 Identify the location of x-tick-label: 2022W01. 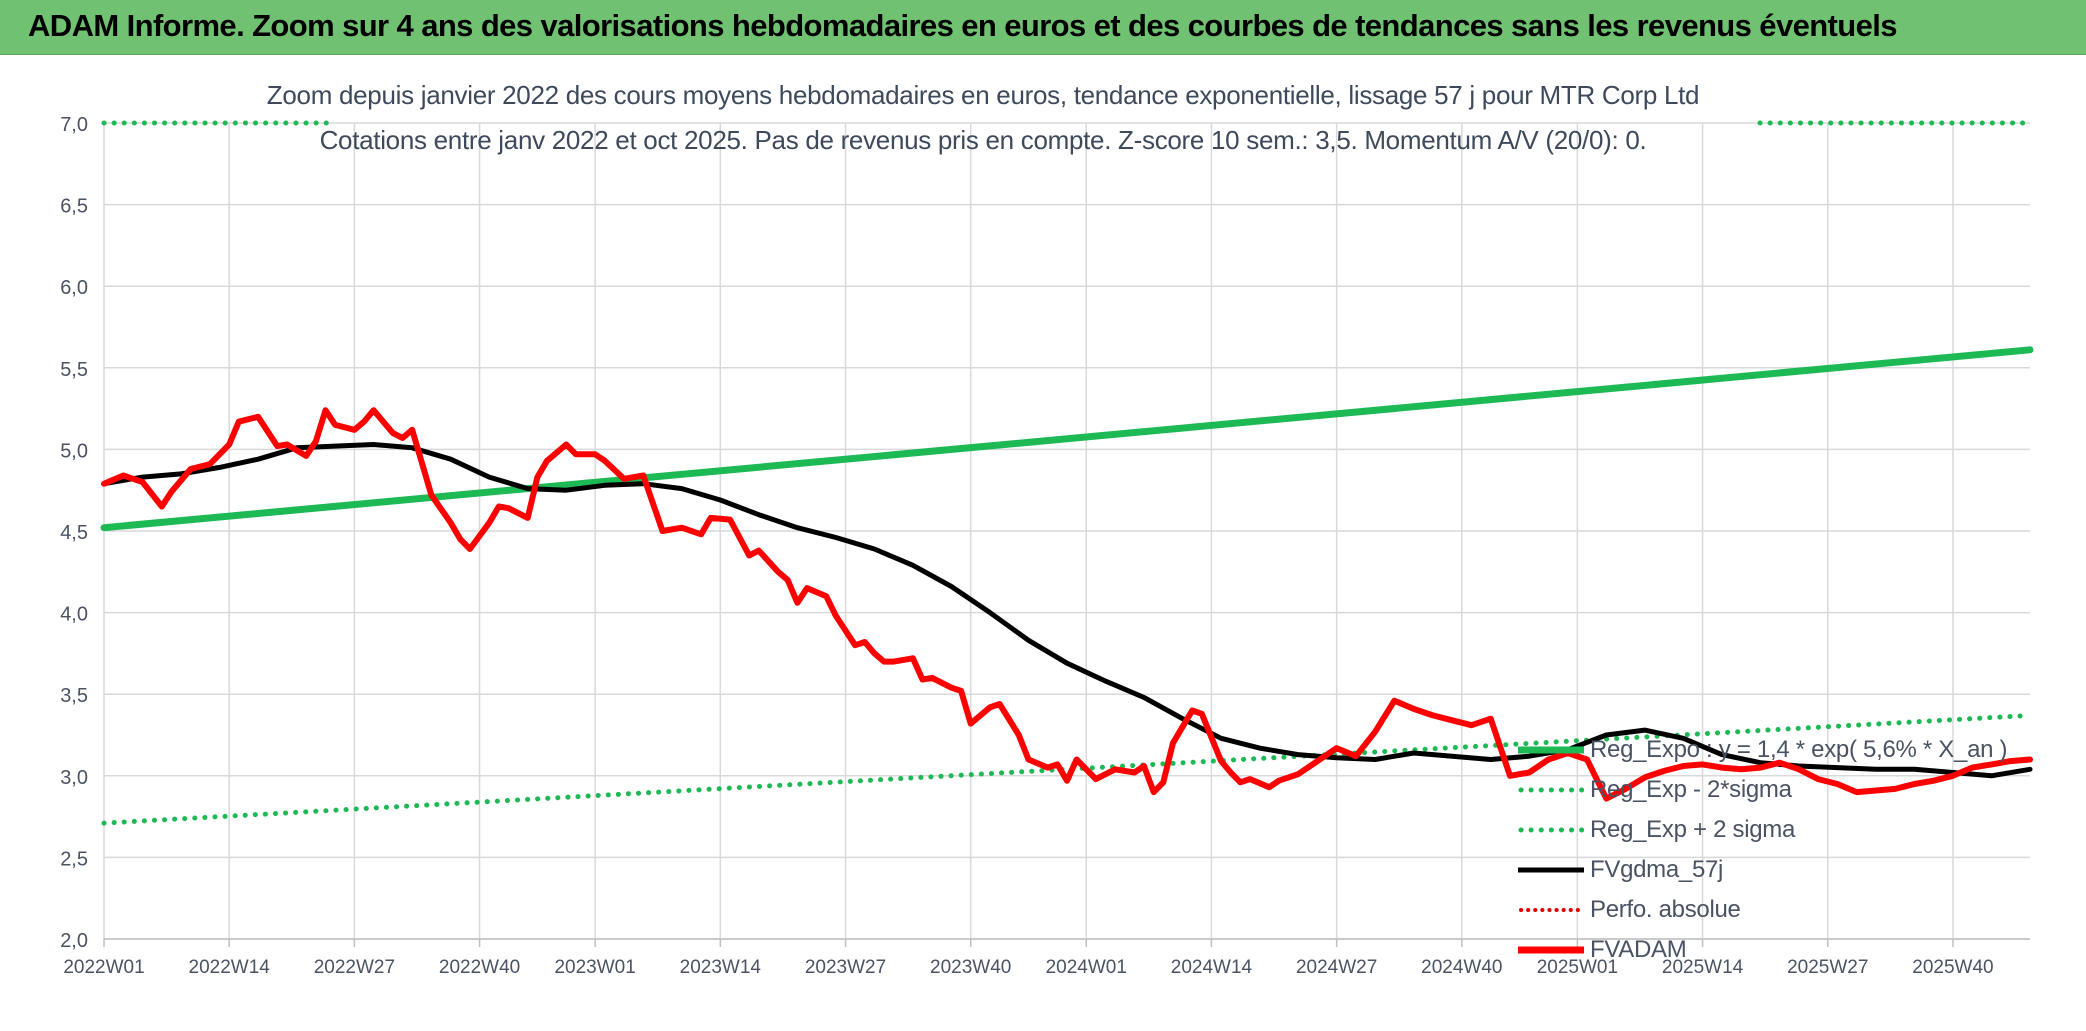
(103, 967).